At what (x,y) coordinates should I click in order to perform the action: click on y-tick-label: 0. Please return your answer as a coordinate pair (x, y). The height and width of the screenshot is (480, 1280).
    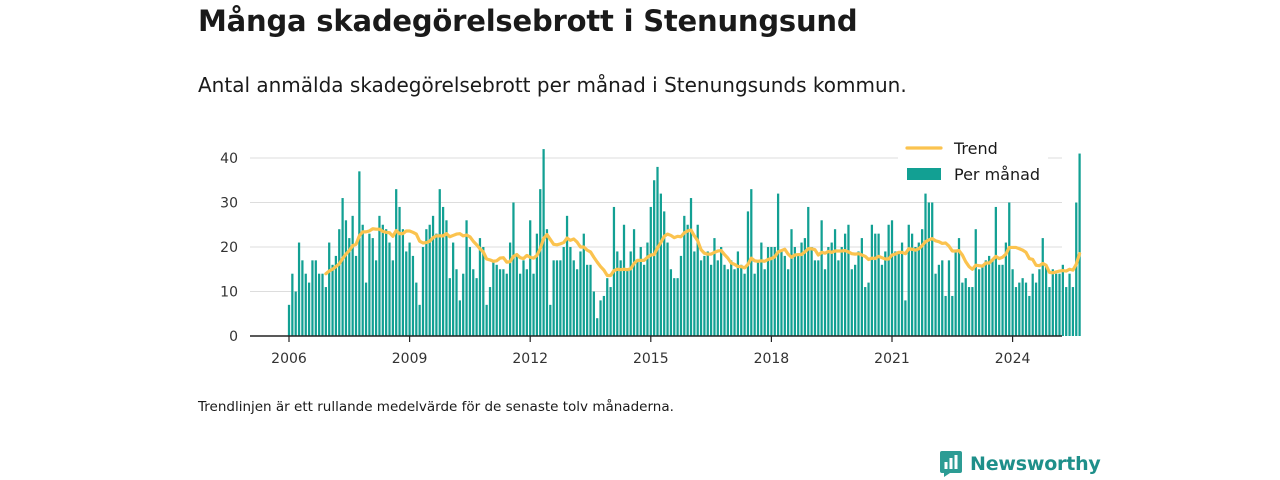
    Looking at the image, I should click on (233, 337).